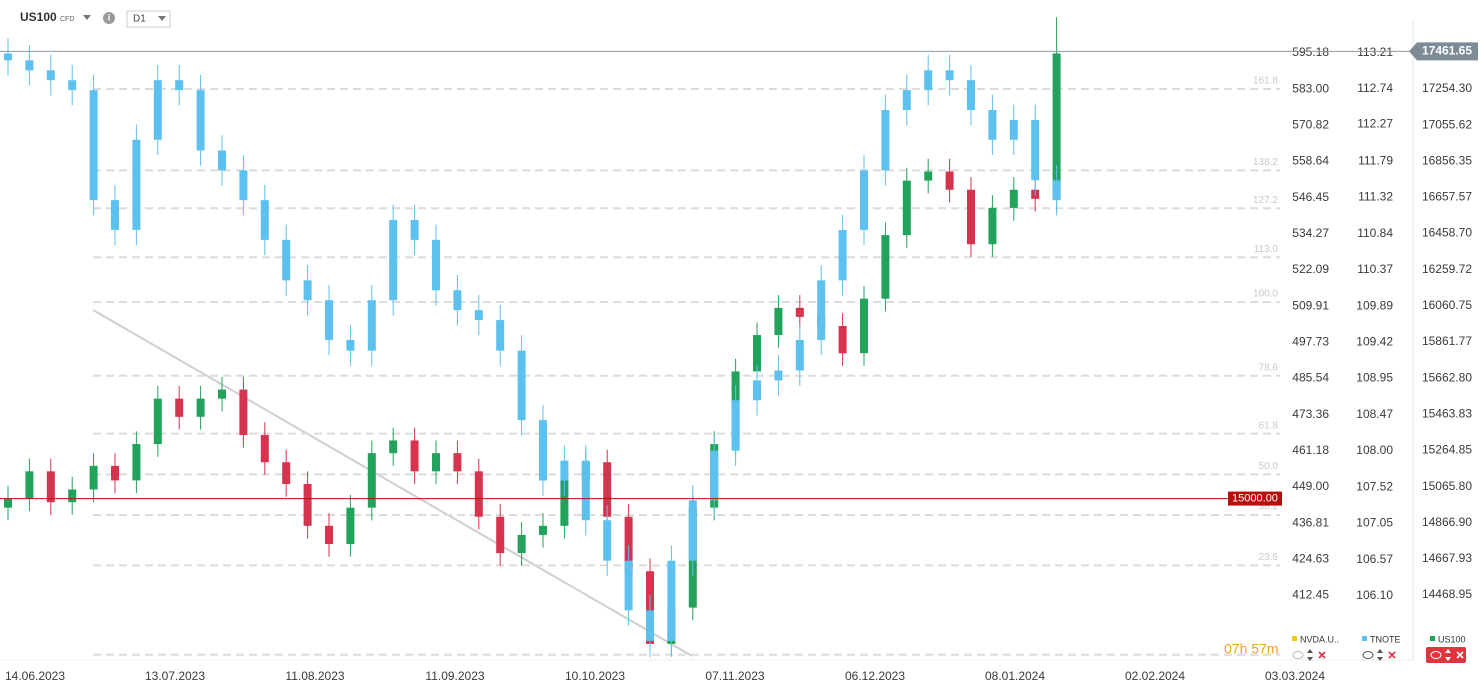  Describe the element at coordinates (1374, 450) in the screenshot. I see `y-tick-label: 108.00` at that location.